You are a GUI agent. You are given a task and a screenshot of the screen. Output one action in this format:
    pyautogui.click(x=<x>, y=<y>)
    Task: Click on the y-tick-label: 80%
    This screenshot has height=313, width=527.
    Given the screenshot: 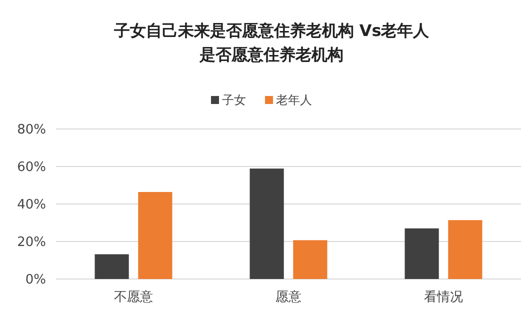 What is the action you would take?
    pyautogui.click(x=31, y=130)
    